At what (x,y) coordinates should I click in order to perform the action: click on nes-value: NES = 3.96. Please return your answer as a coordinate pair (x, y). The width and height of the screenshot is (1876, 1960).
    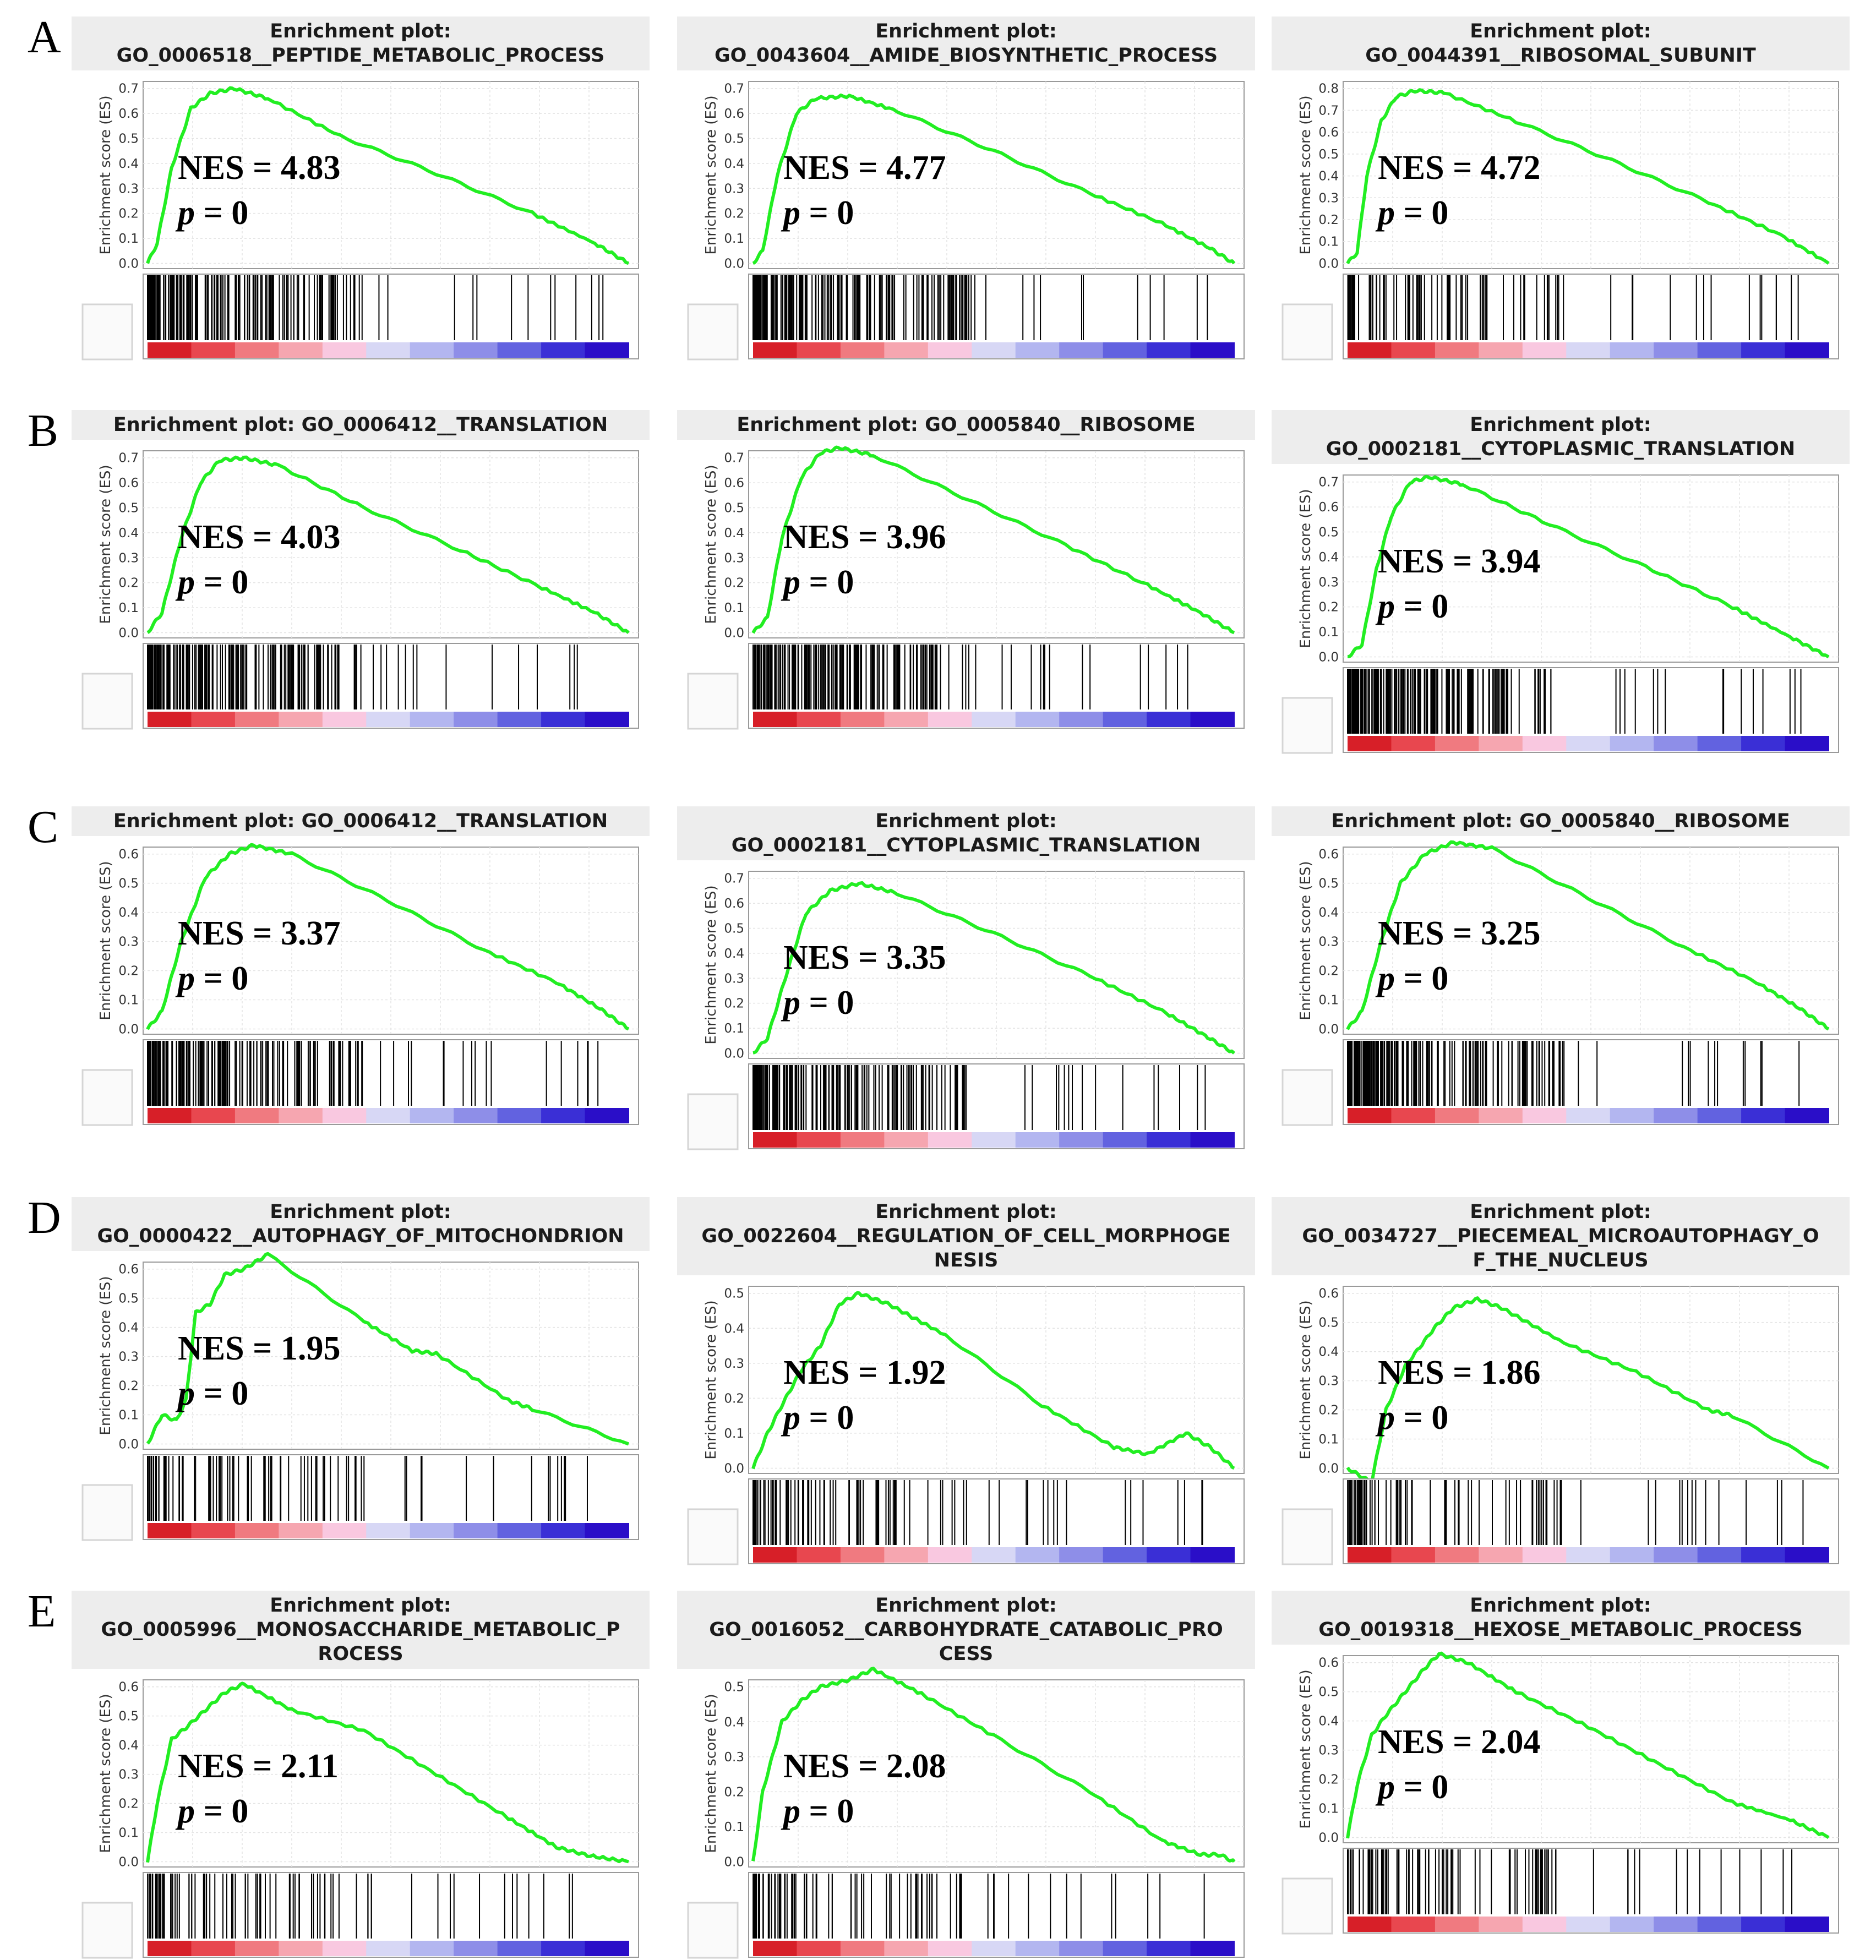
    Looking at the image, I should click on (865, 537).